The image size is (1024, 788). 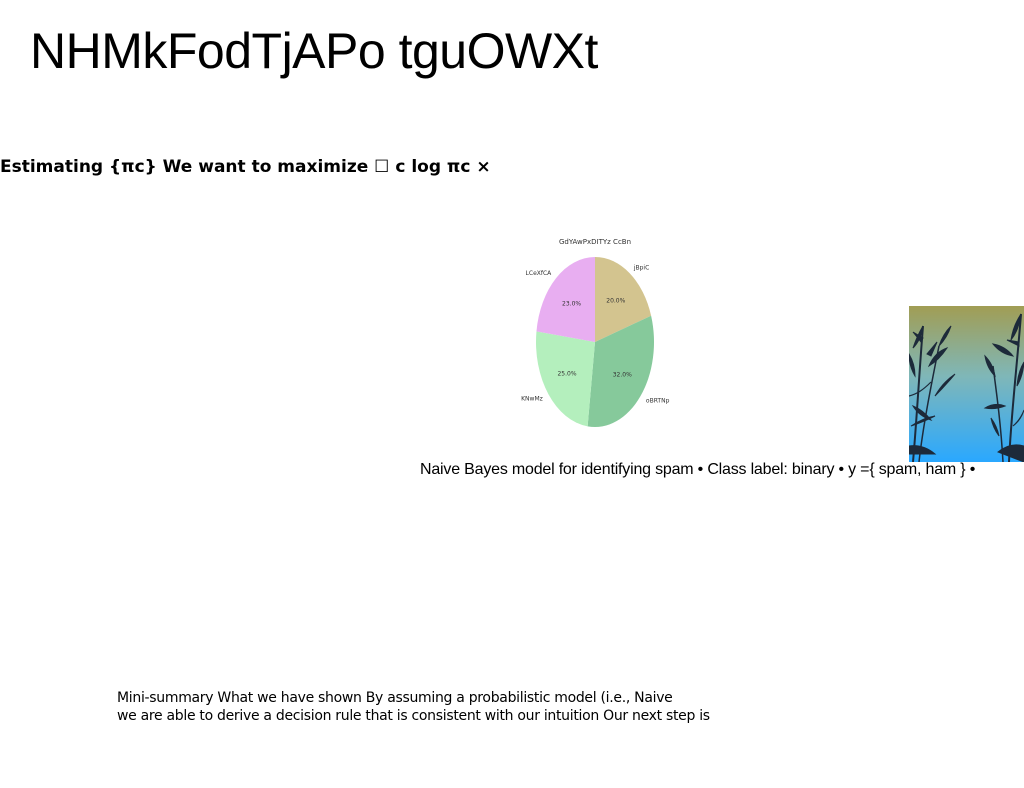 I want to click on pie-pct-label: 23.0%, so click(x=571, y=304).